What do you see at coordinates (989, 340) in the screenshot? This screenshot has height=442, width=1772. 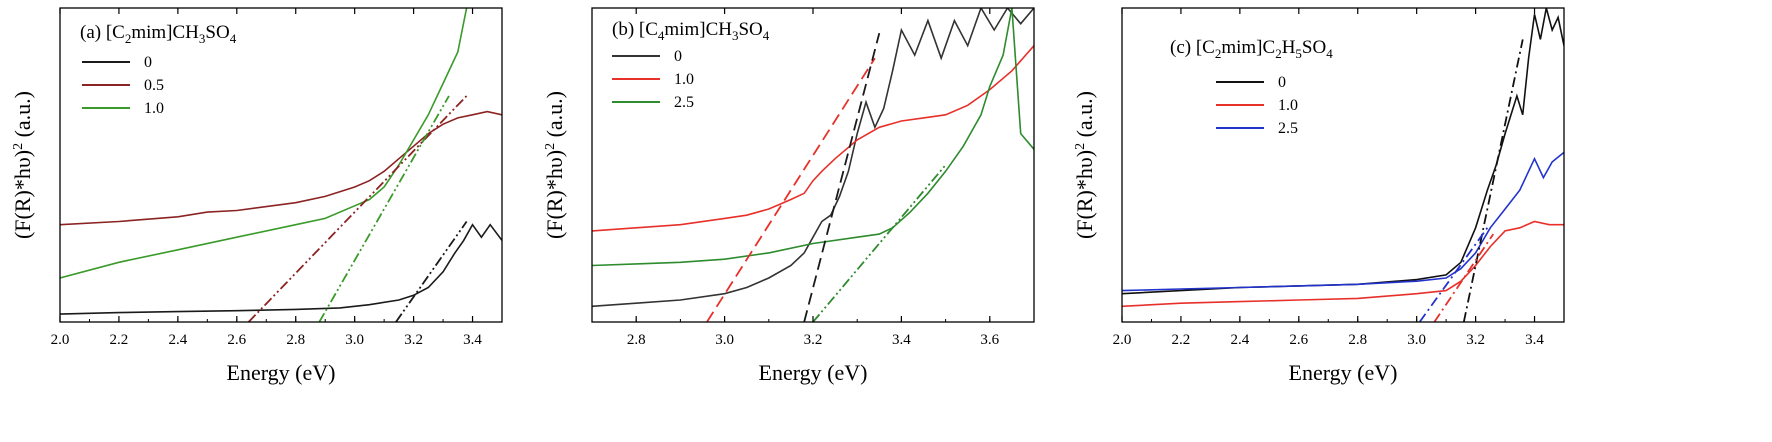 I see `x-tick-label: 3.6` at bounding box center [989, 340].